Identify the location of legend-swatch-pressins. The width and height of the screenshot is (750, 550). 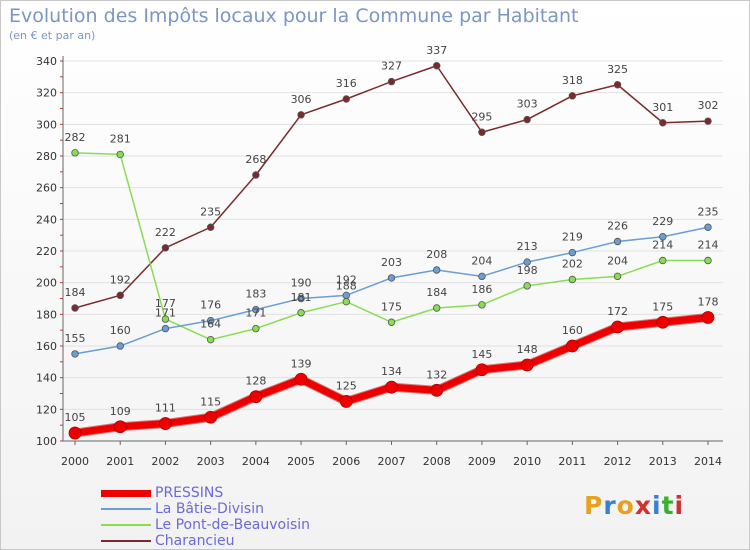
(126, 493).